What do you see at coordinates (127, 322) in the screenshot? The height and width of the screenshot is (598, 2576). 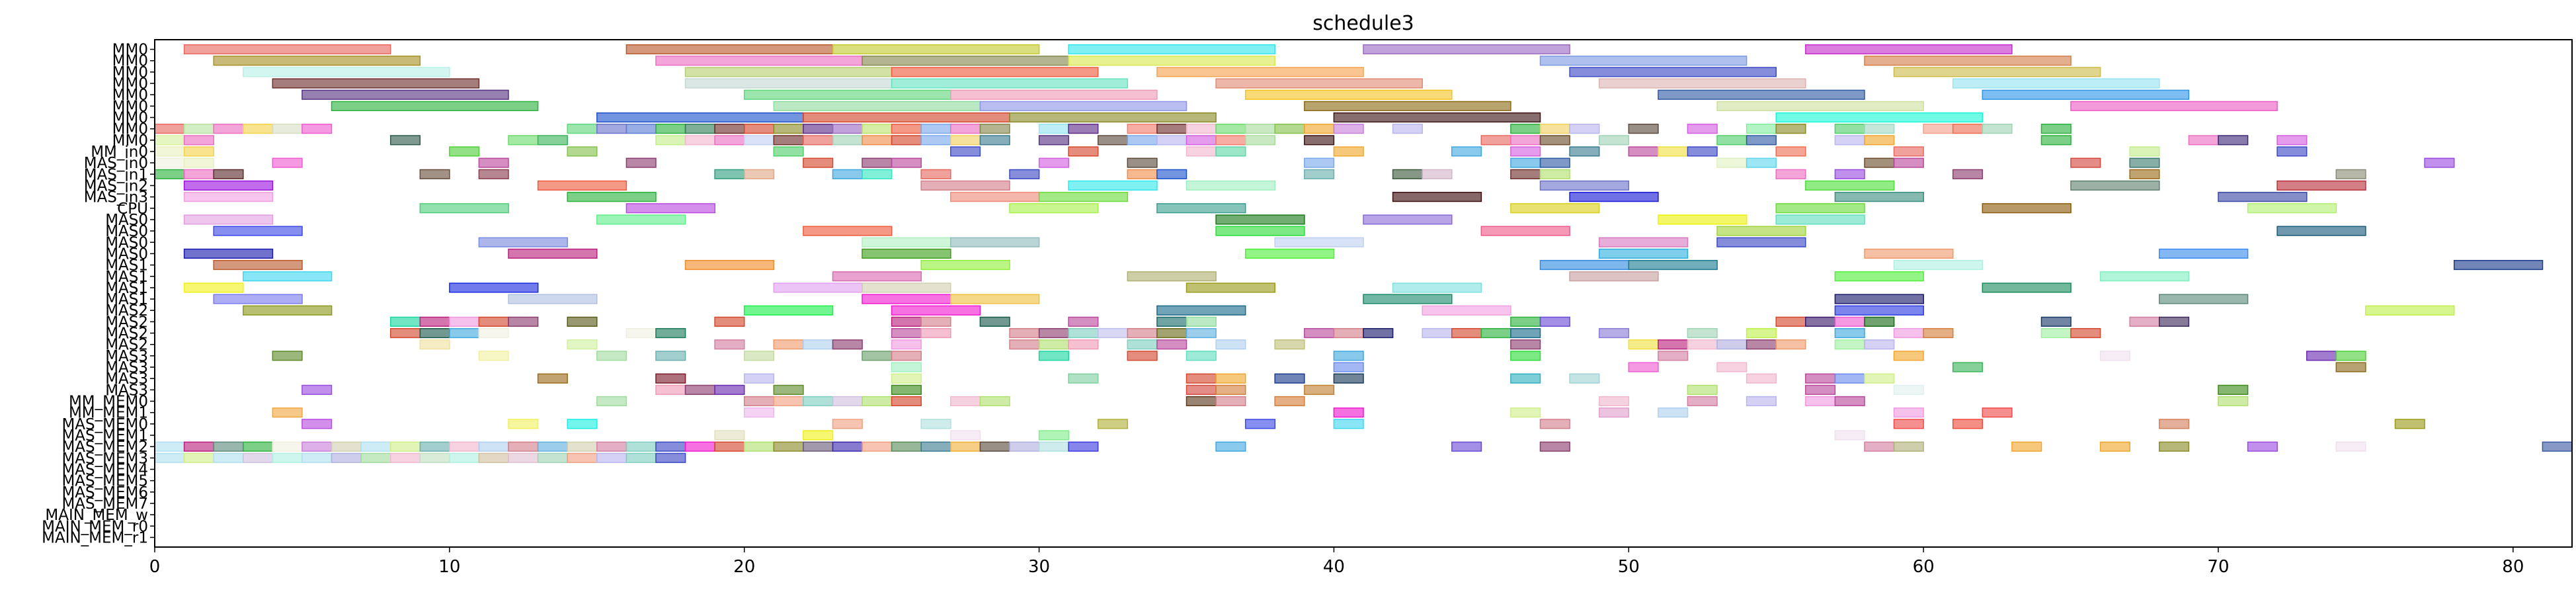 I see `row-label: MAS2` at bounding box center [127, 322].